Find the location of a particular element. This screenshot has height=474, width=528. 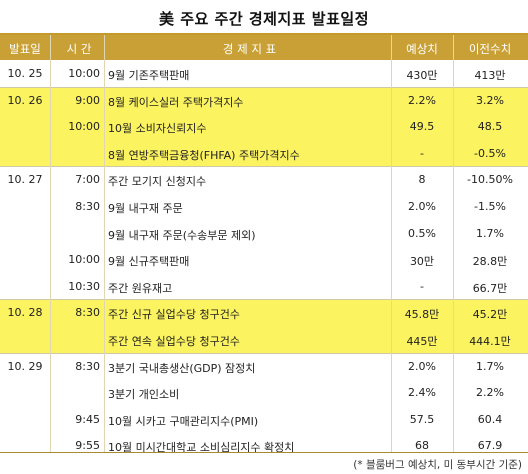

table-row: 10. 29 8:30 3분기 국내총생산(GDP) 잠정치 2.0% 1.7% is located at coordinates (264, 366).